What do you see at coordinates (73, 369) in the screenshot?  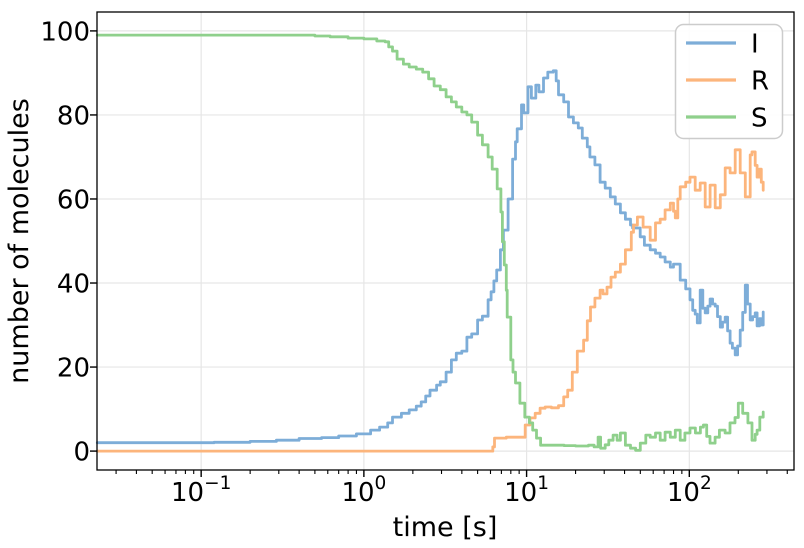 I see `y-tick-label: 20` at bounding box center [73, 369].